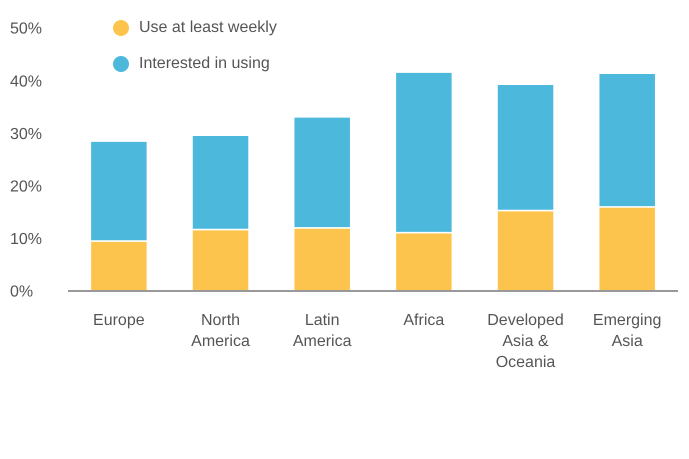 Image resolution: width=689 pixels, height=459 pixels. What do you see at coordinates (26, 29) in the screenshot?
I see `y-tick-label: 50%` at bounding box center [26, 29].